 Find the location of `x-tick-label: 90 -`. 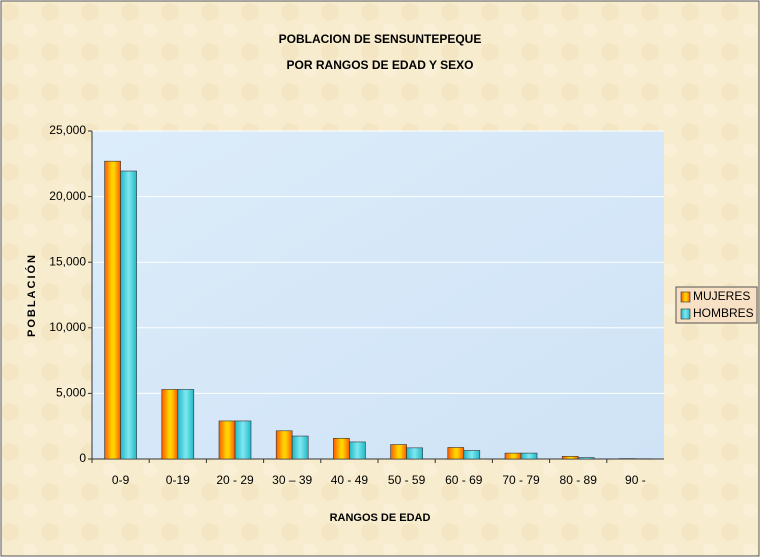

x-tick-label: 90 - is located at coordinates (635, 480).